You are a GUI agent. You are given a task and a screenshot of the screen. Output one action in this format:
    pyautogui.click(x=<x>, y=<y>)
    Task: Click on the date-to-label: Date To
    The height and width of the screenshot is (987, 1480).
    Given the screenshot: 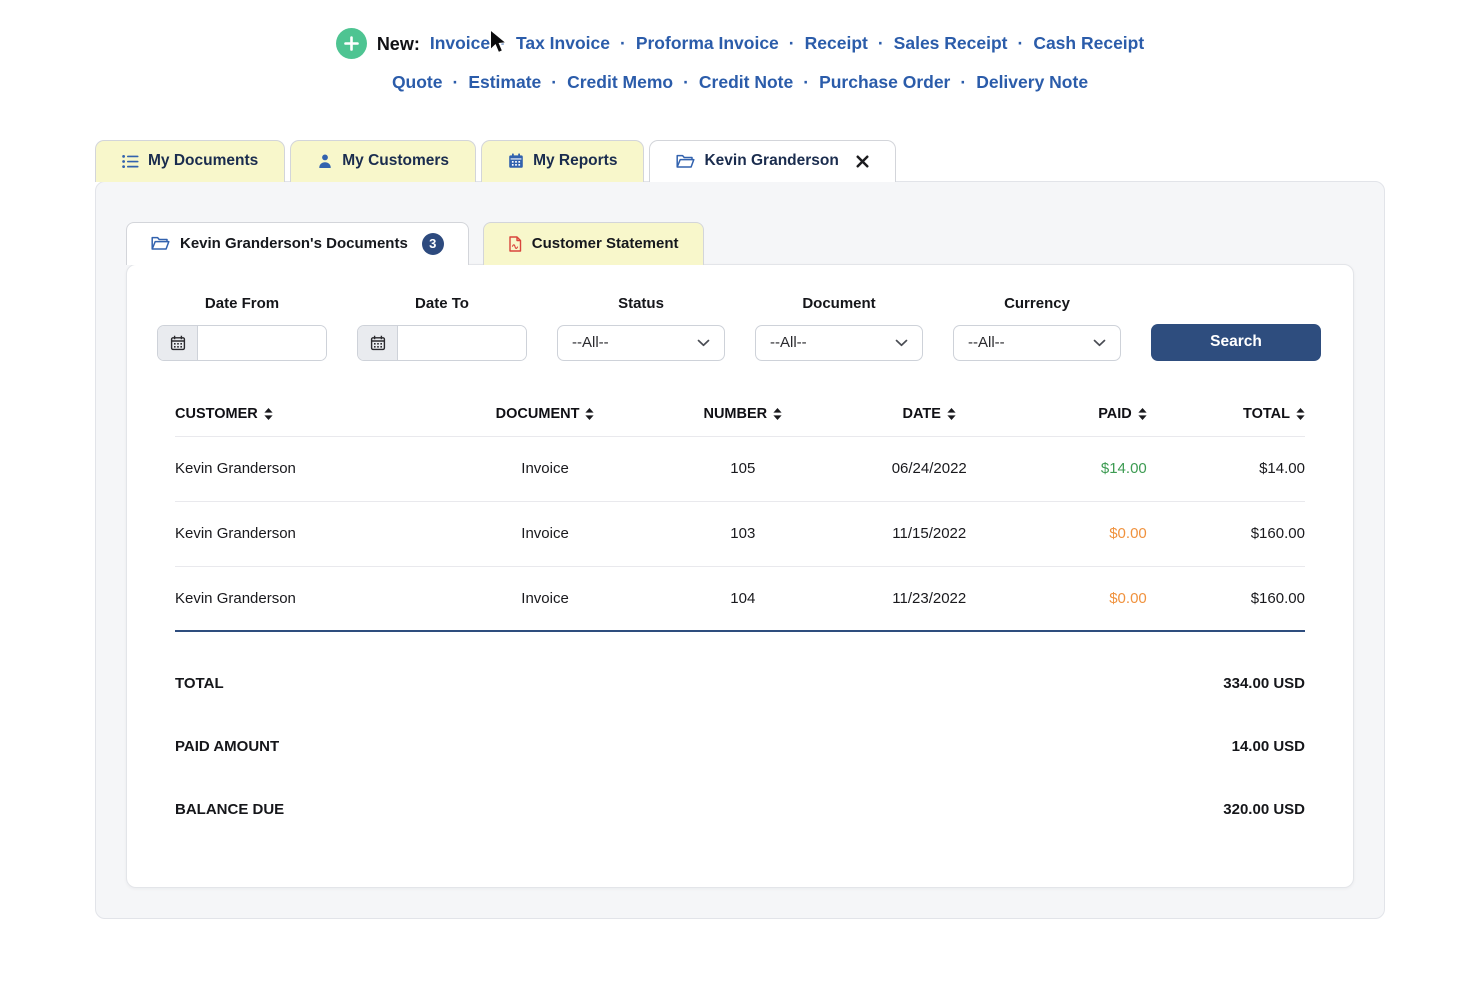 What is the action you would take?
    pyautogui.click(x=442, y=303)
    